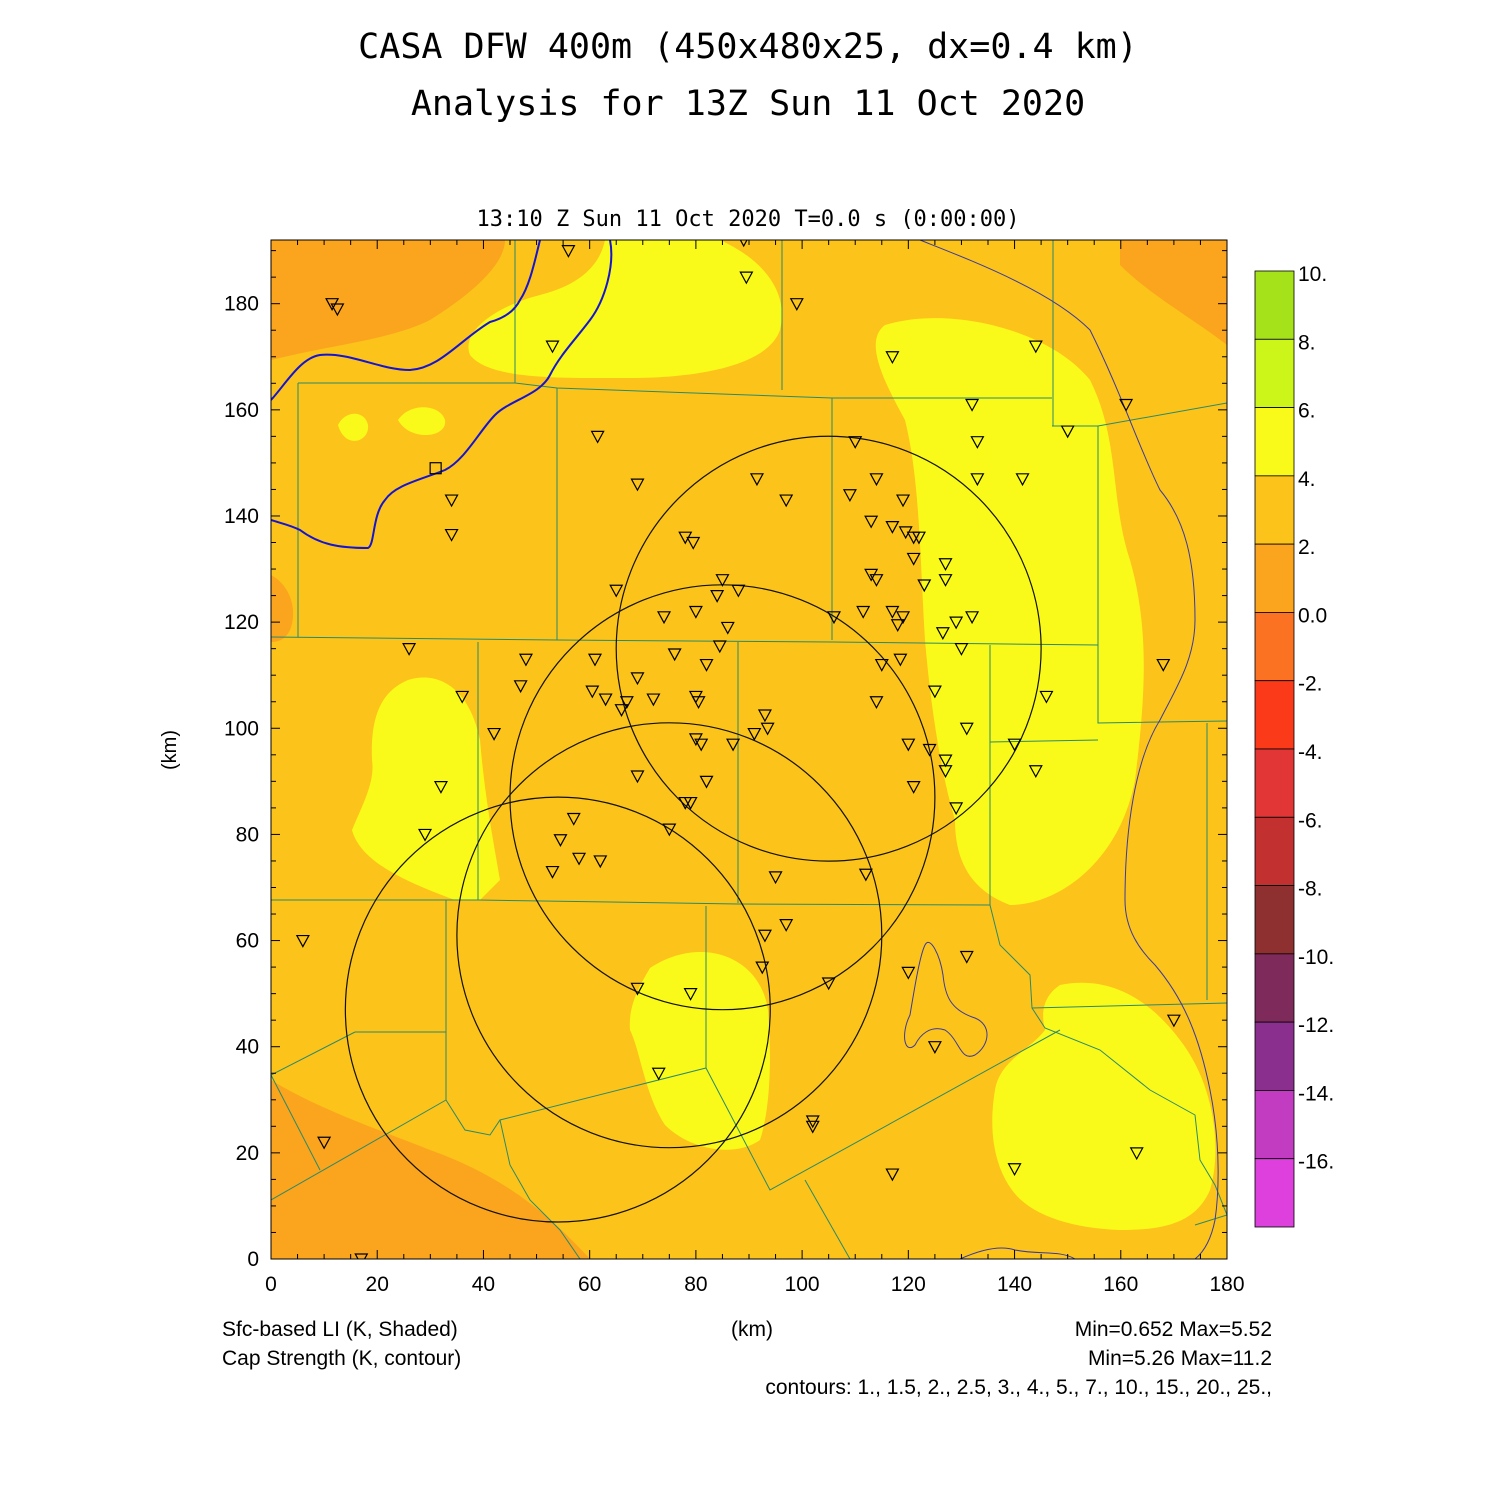  What do you see at coordinates (1120, 1284) in the screenshot?
I see `x-tick-label: 160` at bounding box center [1120, 1284].